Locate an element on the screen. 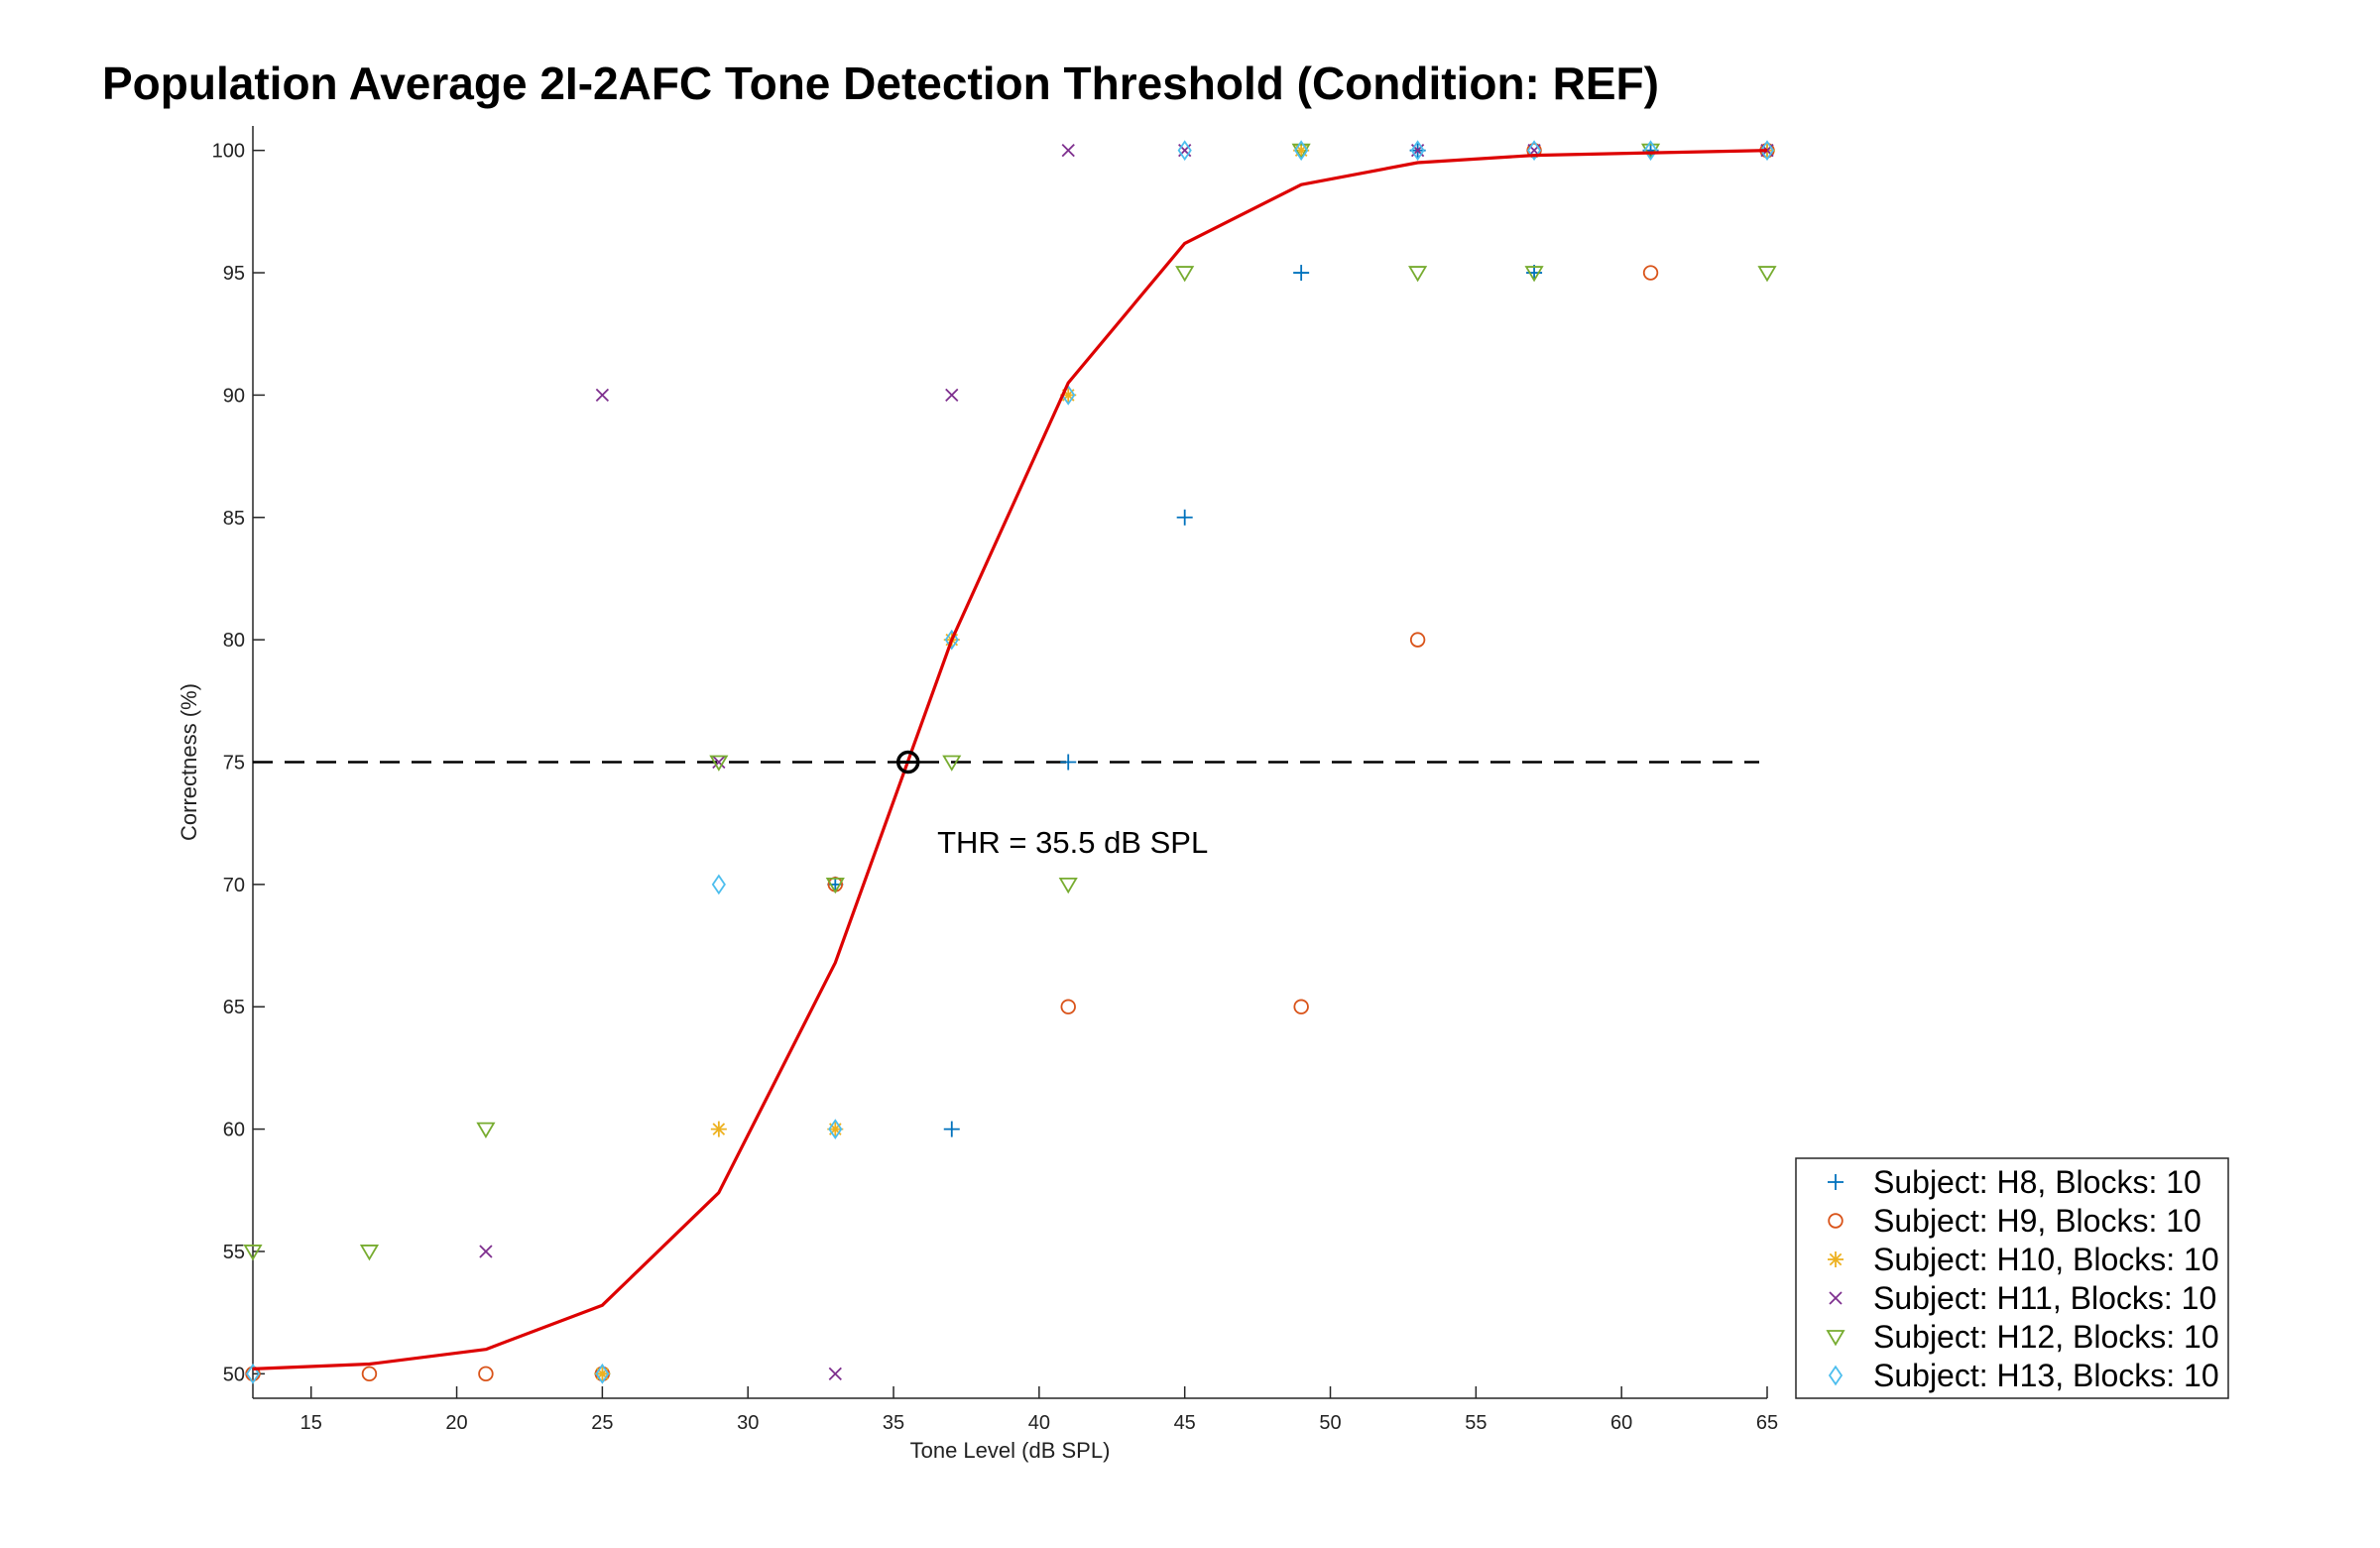 Image resolution: width=2380 pixels, height=1548 pixels. legend-item: Subject: H8, Blocks: 10 is located at coordinates (2015, 1182).